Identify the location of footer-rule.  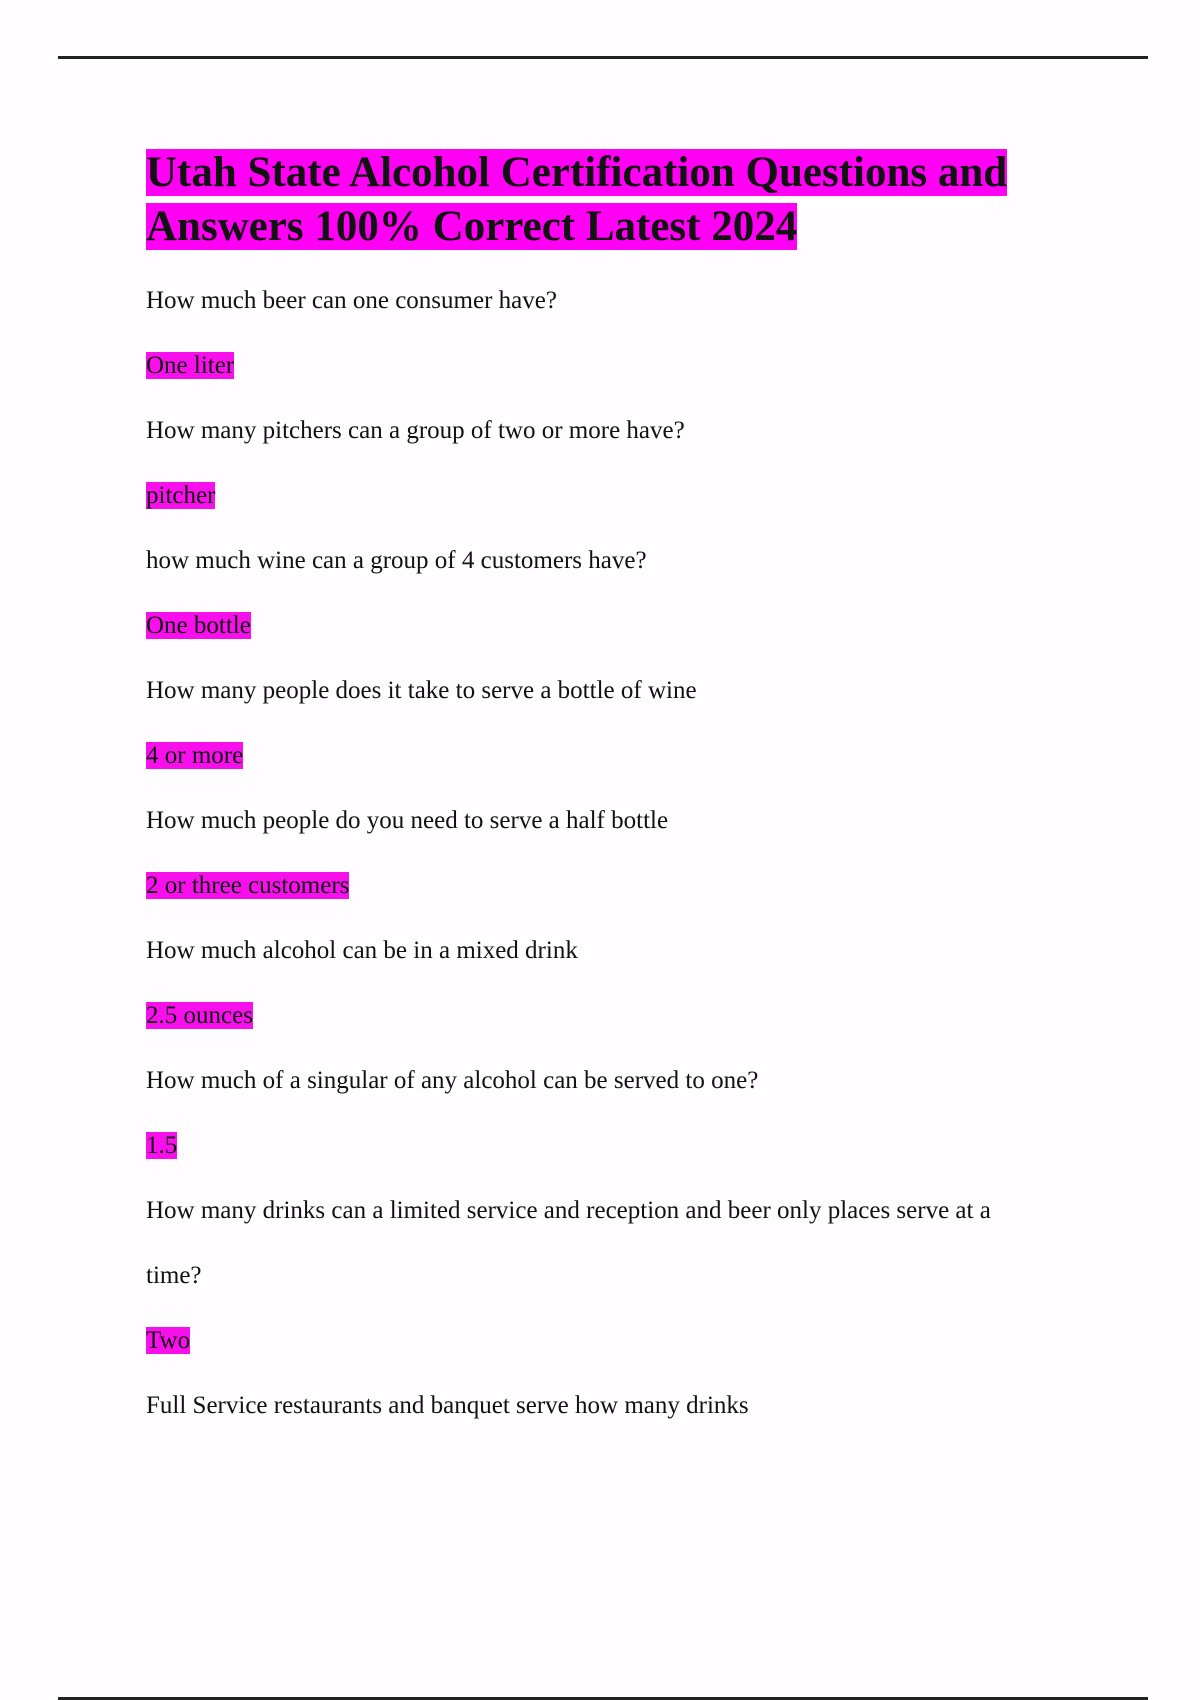
(603, 1698).